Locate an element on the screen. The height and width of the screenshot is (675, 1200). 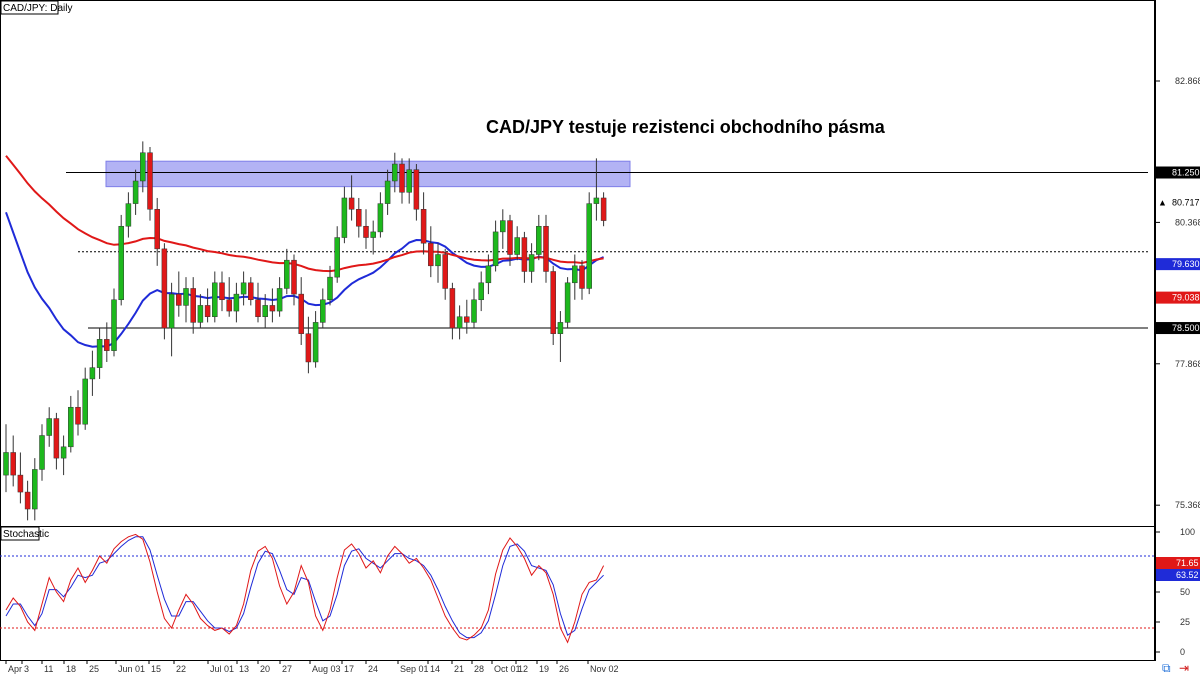
date-axis-label: 24 is located at coordinates (373, 669).